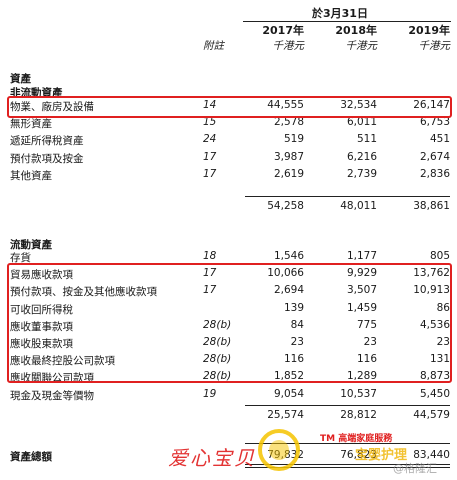 Image resolution: width=457 pixels, height=480 pixels. What do you see at coordinates (381, 455) in the screenshot?
I see `watermark-faint-text: 宝婴护理` at bounding box center [381, 455].